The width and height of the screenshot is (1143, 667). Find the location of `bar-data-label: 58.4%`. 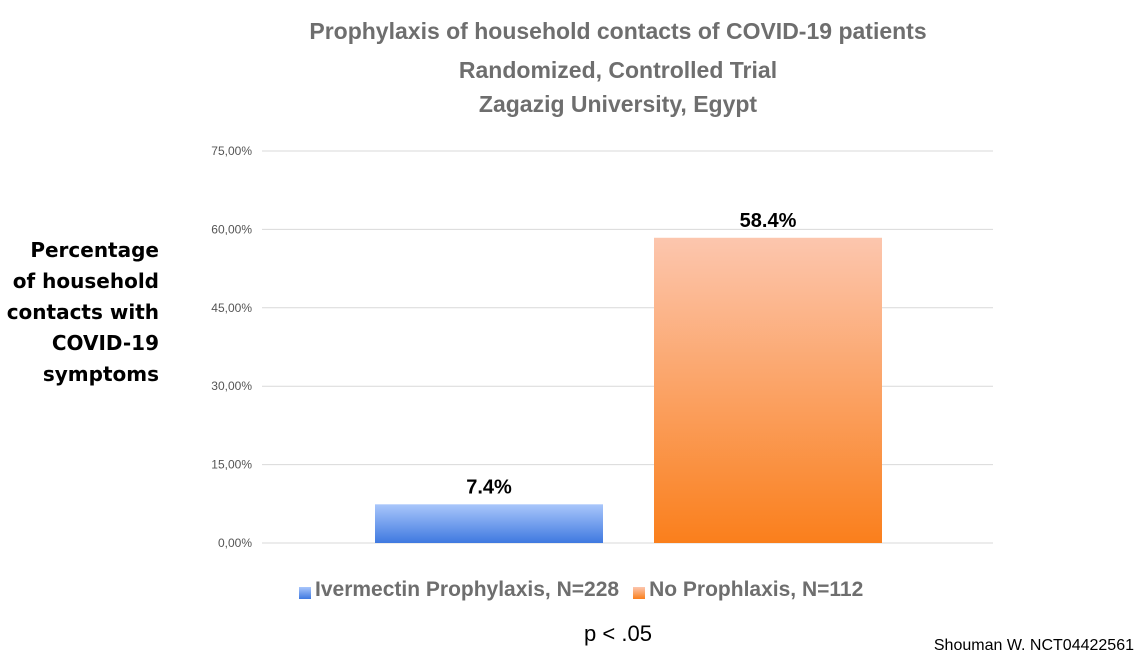

bar-data-label: 58.4% is located at coordinates (768, 221).